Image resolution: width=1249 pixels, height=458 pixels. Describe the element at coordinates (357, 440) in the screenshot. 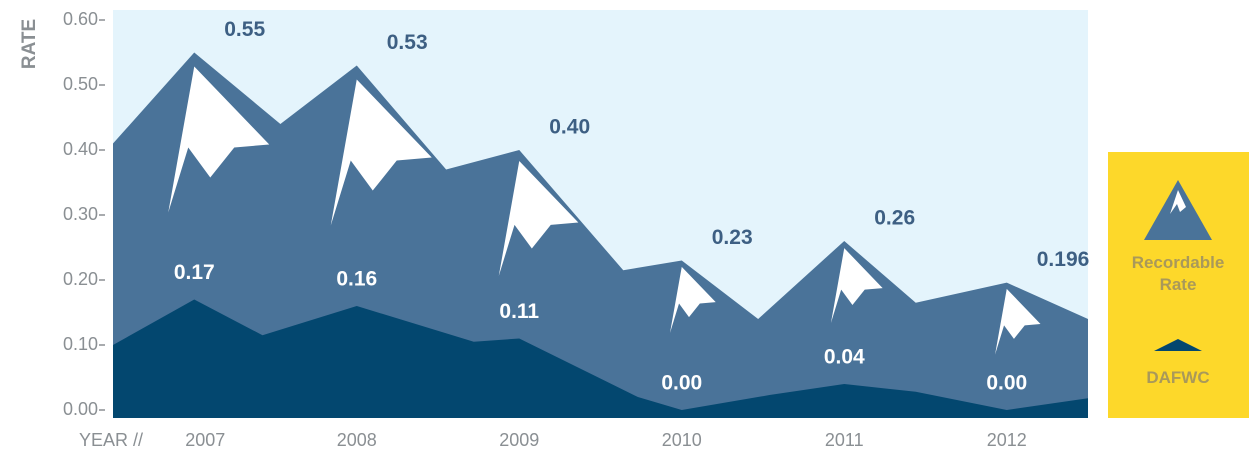

I see `x-tick-label: 2008` at that location.